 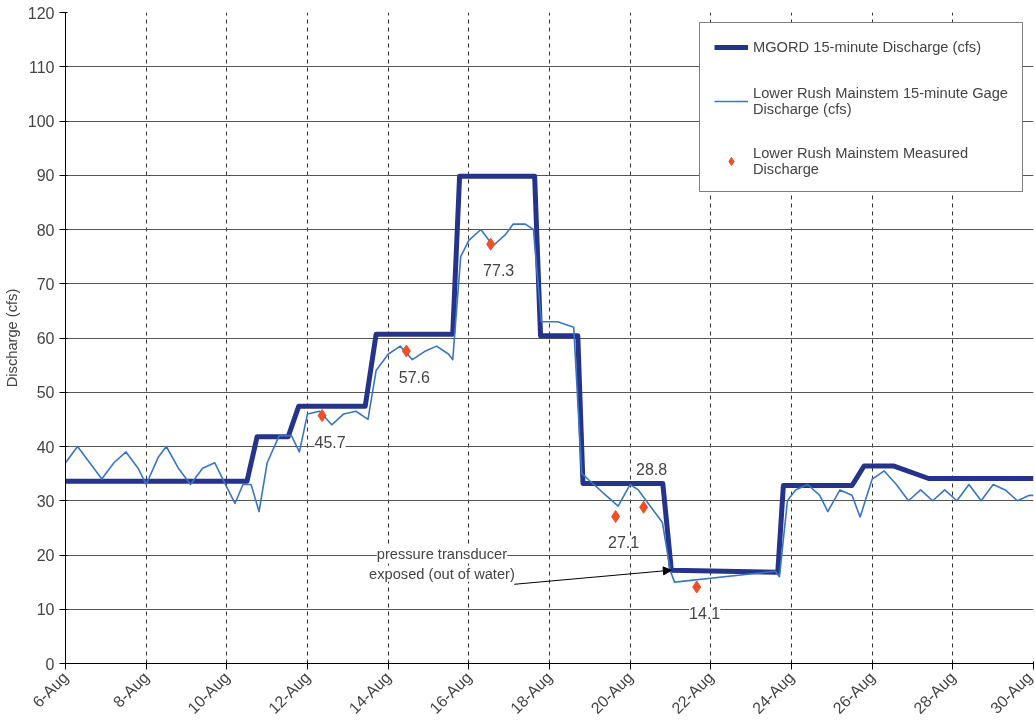 I want to click on data-label: 27.1, so click(x=624, y=543).